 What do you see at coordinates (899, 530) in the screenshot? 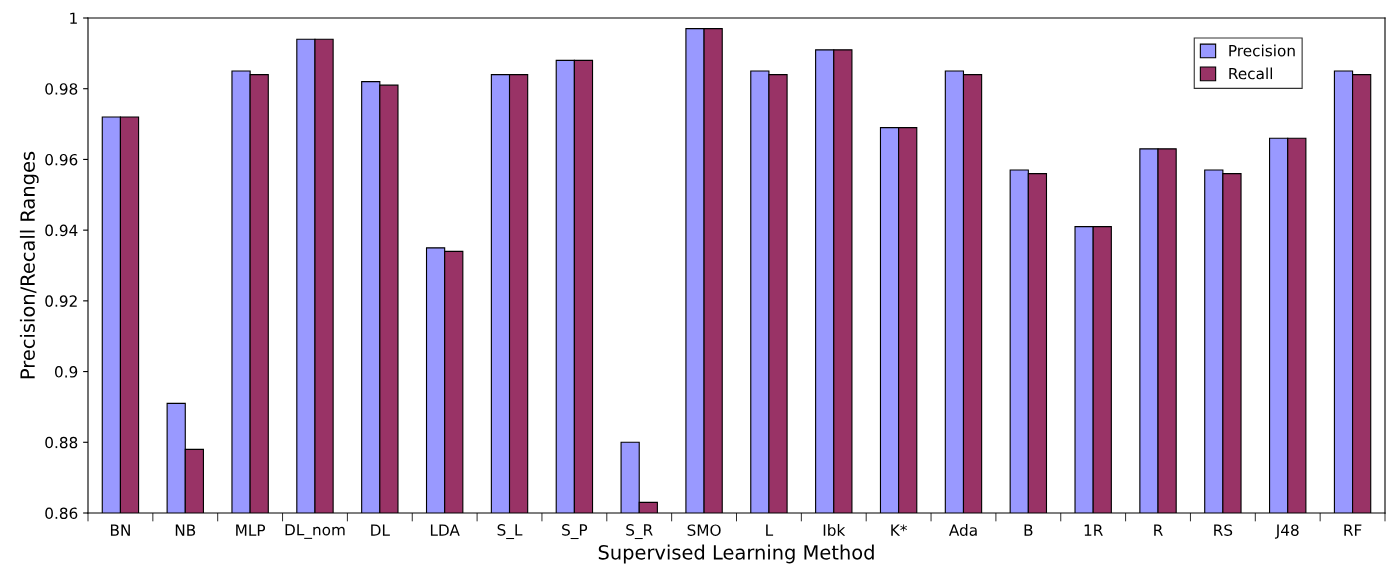
I see `x-tick-label: K*` at bounding box center [899, 530].